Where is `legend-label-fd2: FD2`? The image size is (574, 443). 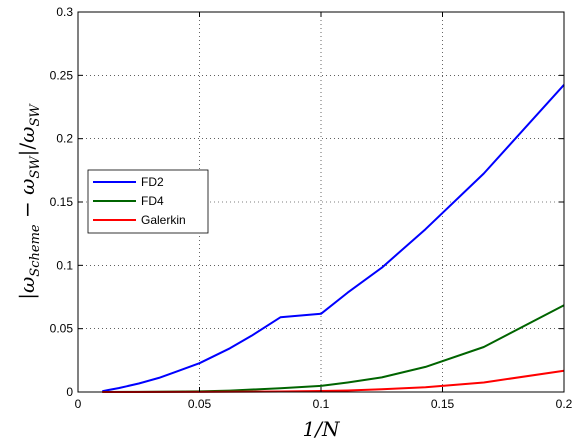
legend-label-fd2: FD2 is located at coordinates (152, 182).